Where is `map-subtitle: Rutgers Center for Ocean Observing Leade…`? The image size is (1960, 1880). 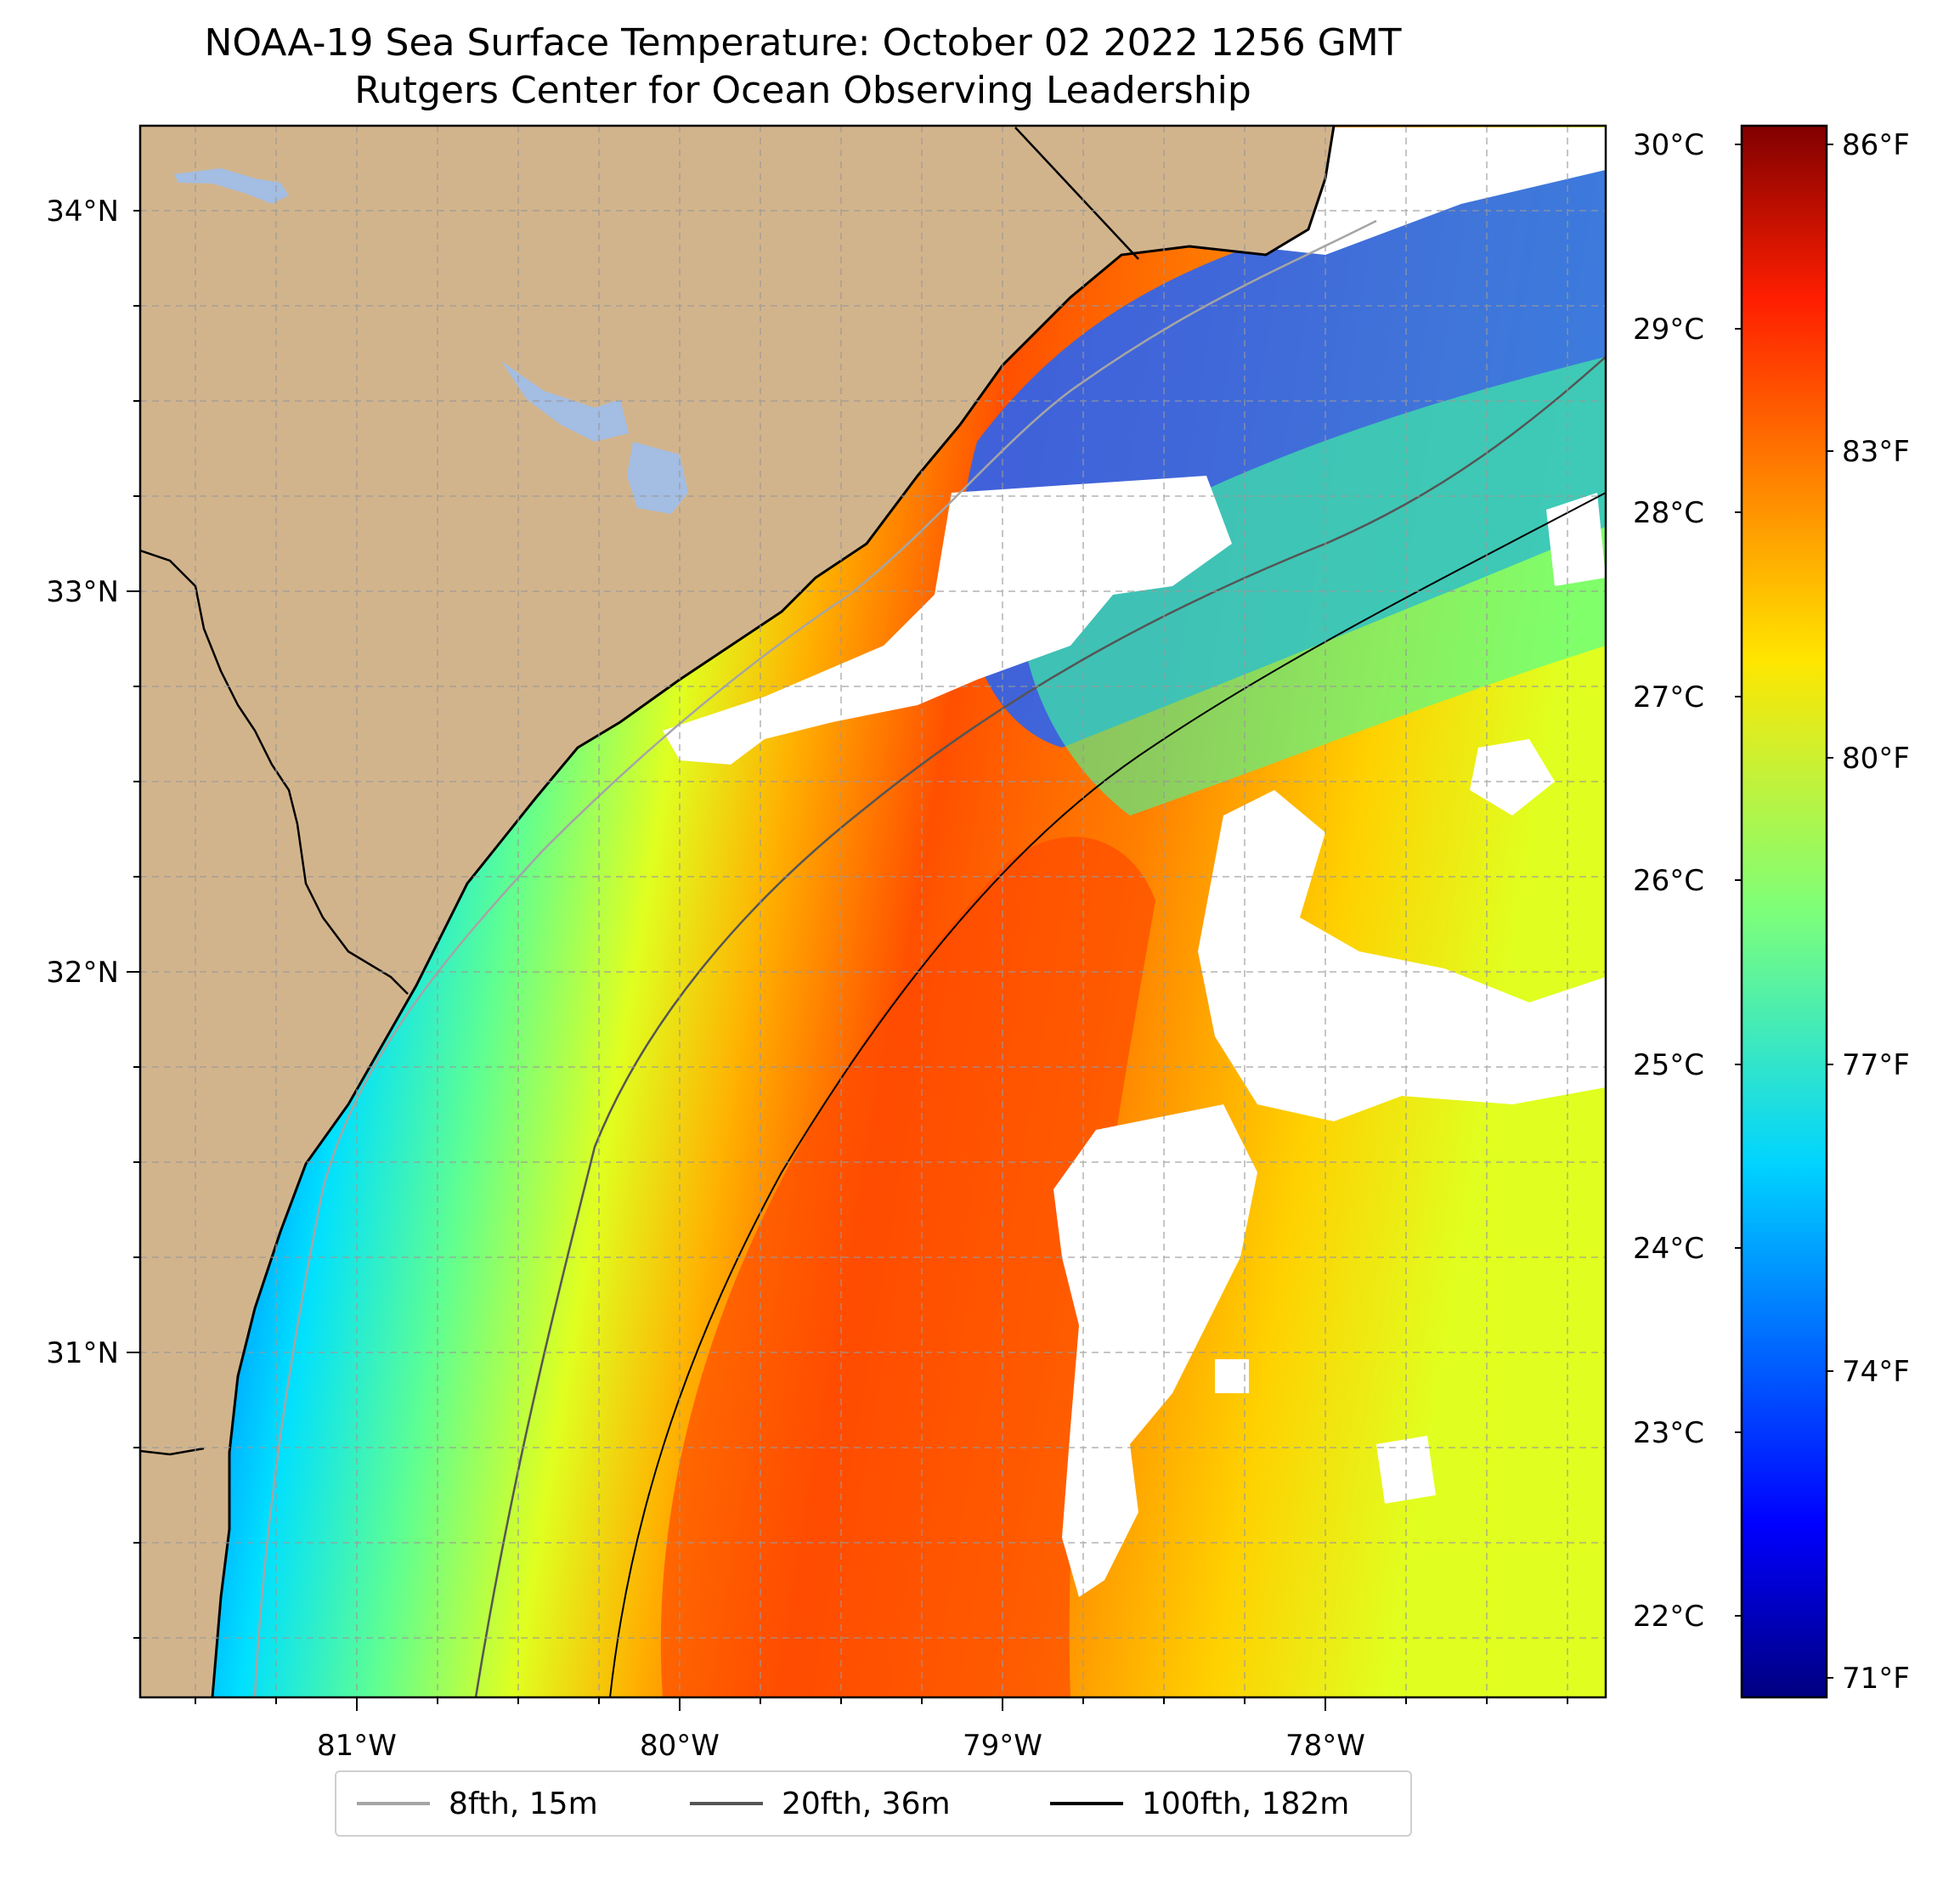 map-subtitle: Rutgers Center for Ocean Observing Leade… is located at coordinates (803, 91).